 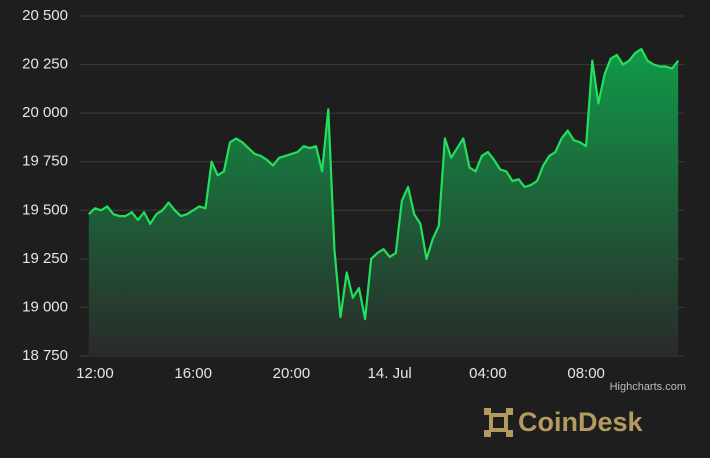 I want to click on brand-logo, so click(x=498, y=422).